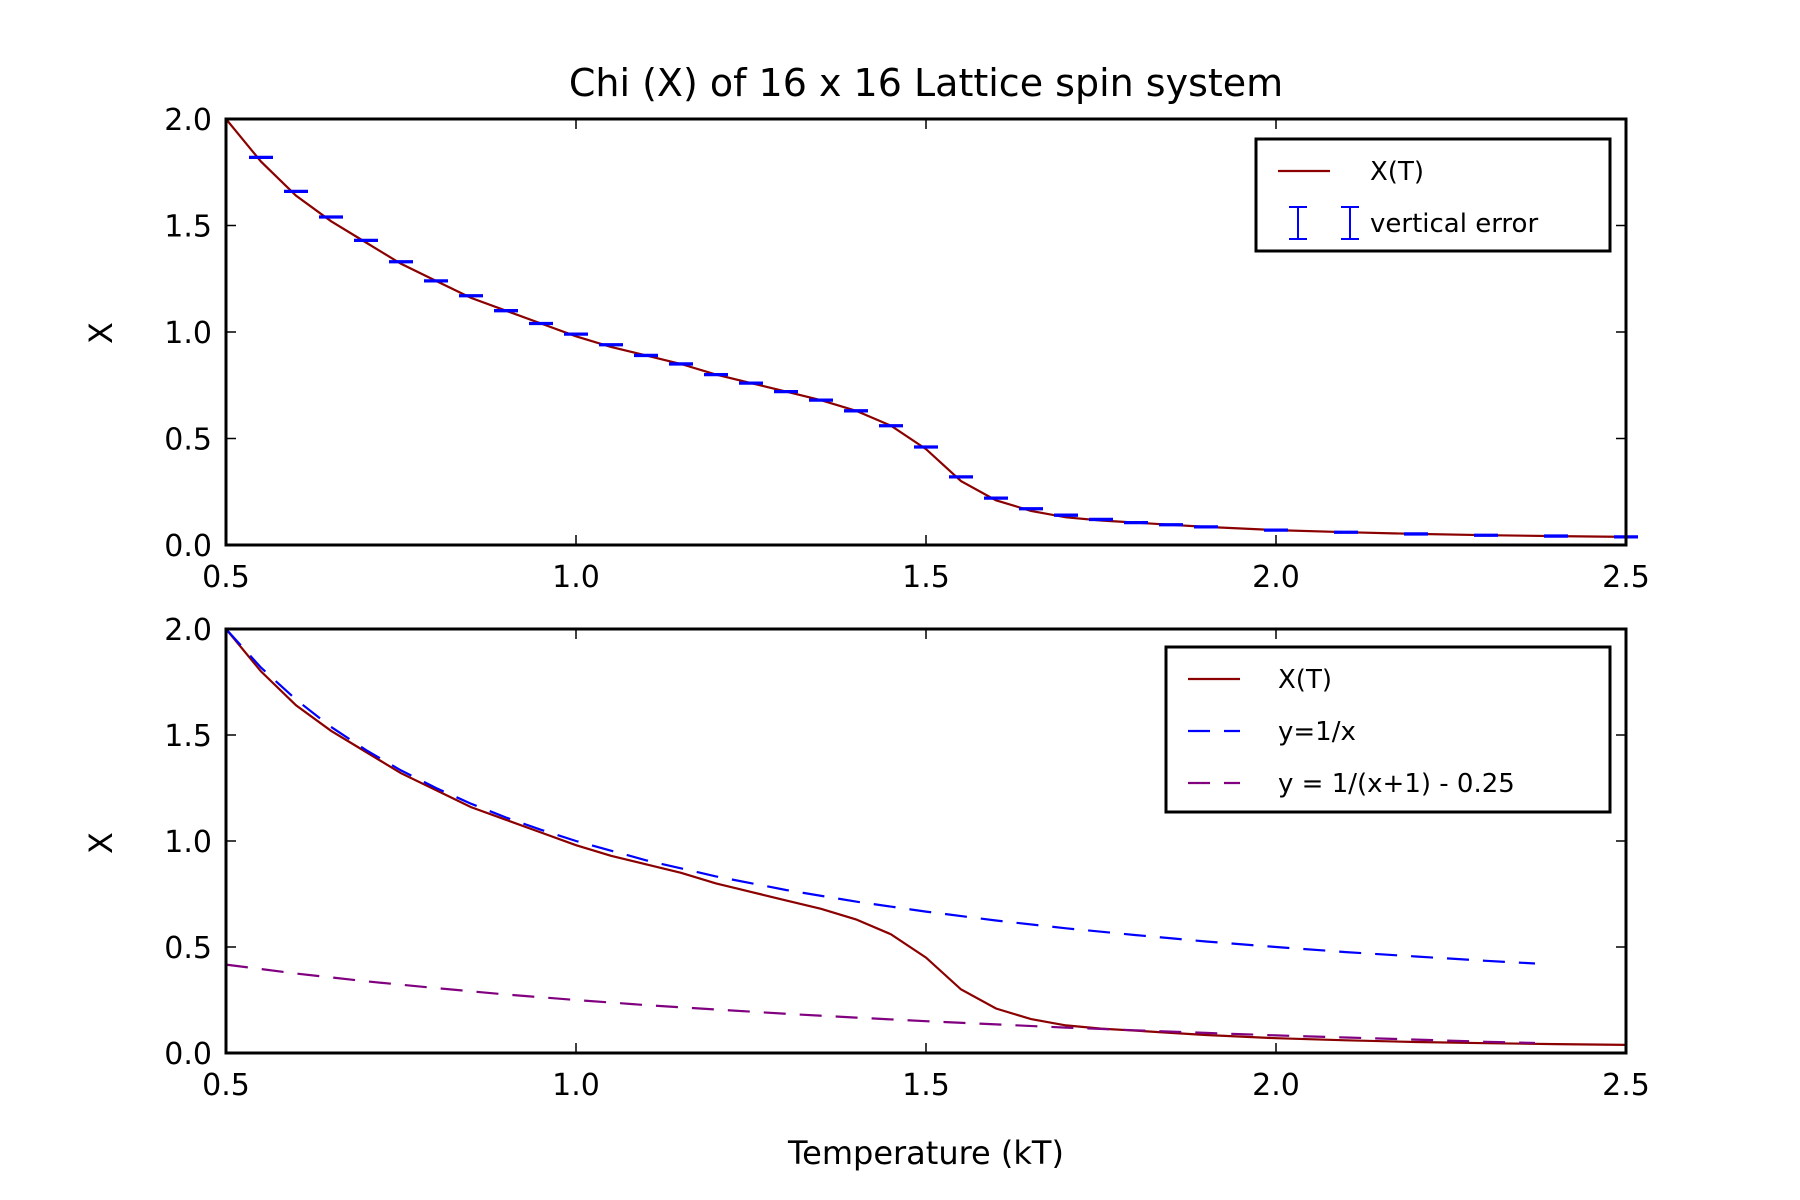 Image resolution: width=1800 pixels, height=1200 pixels. What do you see at coordinates (101, 333) in the screenshot?
I see `top-y-axis-label: X` at bounding box center [101, 333].